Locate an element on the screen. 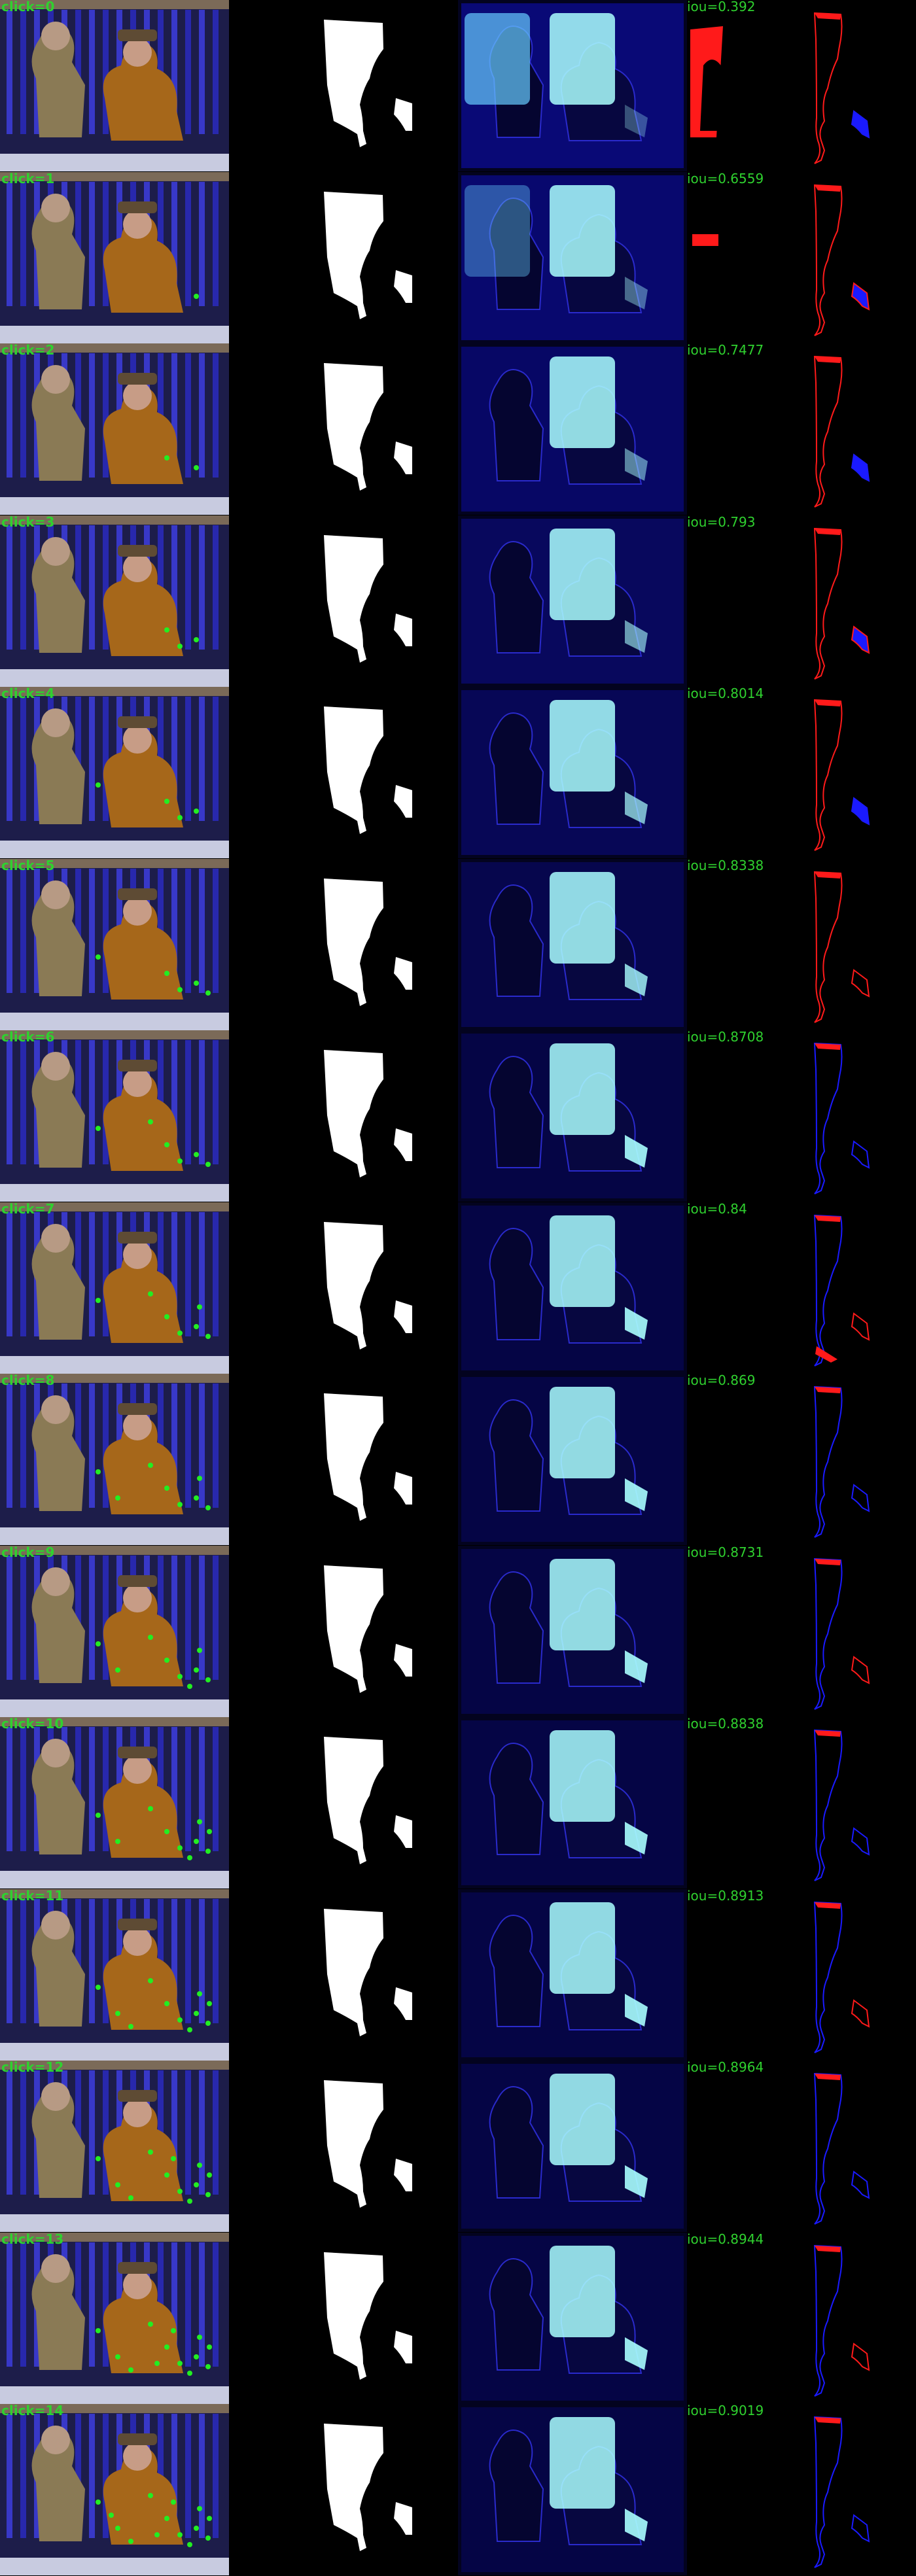  iou-score-label: iou=0.793 is located at coordinates (721, 522).